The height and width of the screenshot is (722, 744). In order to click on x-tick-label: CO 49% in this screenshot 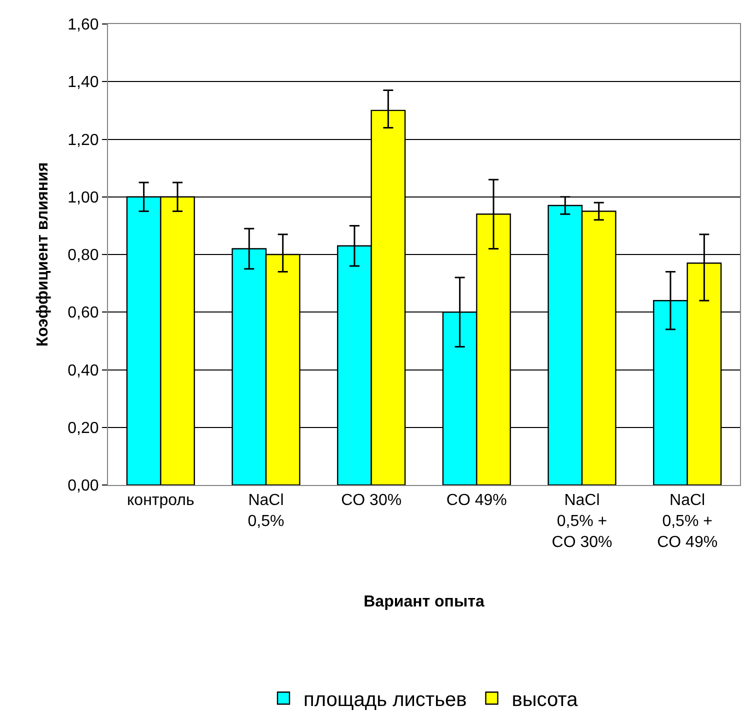, I will do `click(476, 501)`.